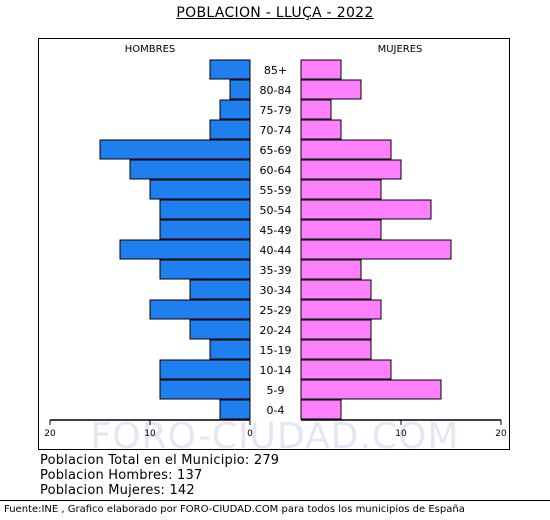  What do you see at coordinates (275, 70) in the screenshot?
I see `age-label-85+: 85+` at bounding box center [275, 70].